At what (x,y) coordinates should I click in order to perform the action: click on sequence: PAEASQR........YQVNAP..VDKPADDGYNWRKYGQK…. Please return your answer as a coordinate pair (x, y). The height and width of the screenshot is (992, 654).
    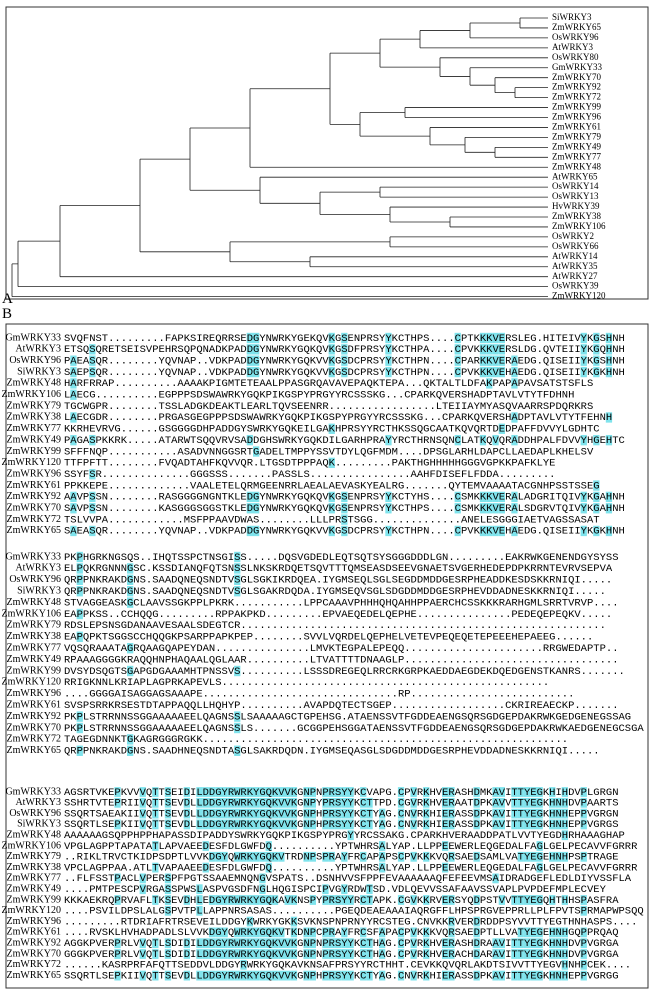
    Looking at the image, I should click on (344, 361).